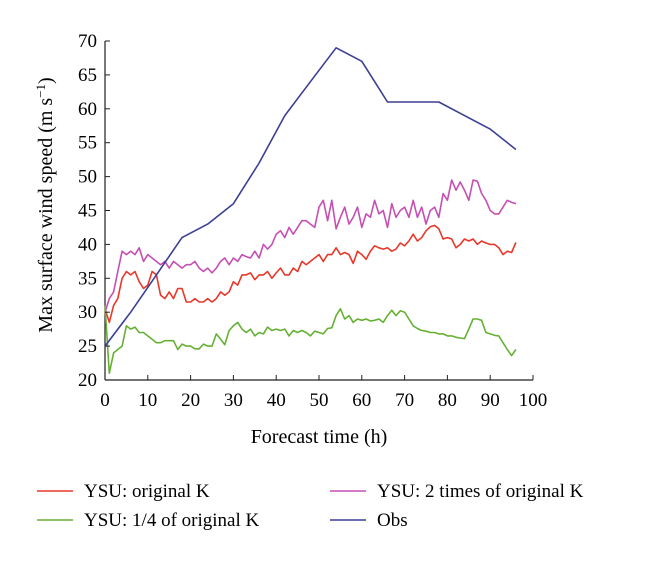 The image size is (660, 564). I want to click on x-tick-label: 30, so click(233, 400).